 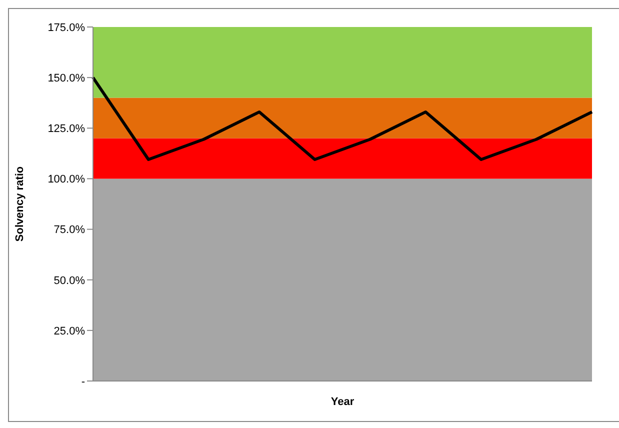 What do you see at coordinates (342, 402) in the screenshot?
I see `x-axis-title: Year` at bounding box center [342, 402].